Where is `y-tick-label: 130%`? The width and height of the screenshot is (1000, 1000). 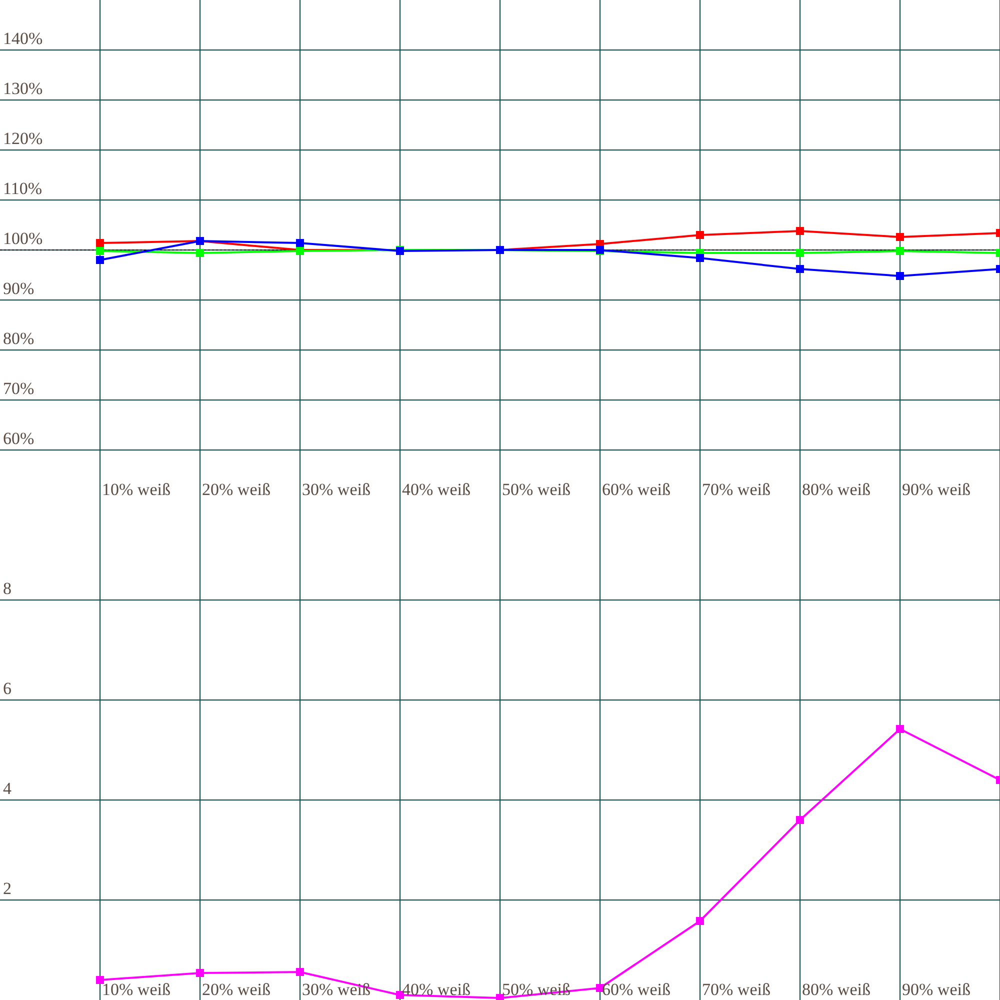 y-tick-label: 130% is located at coordinates (23, 88).